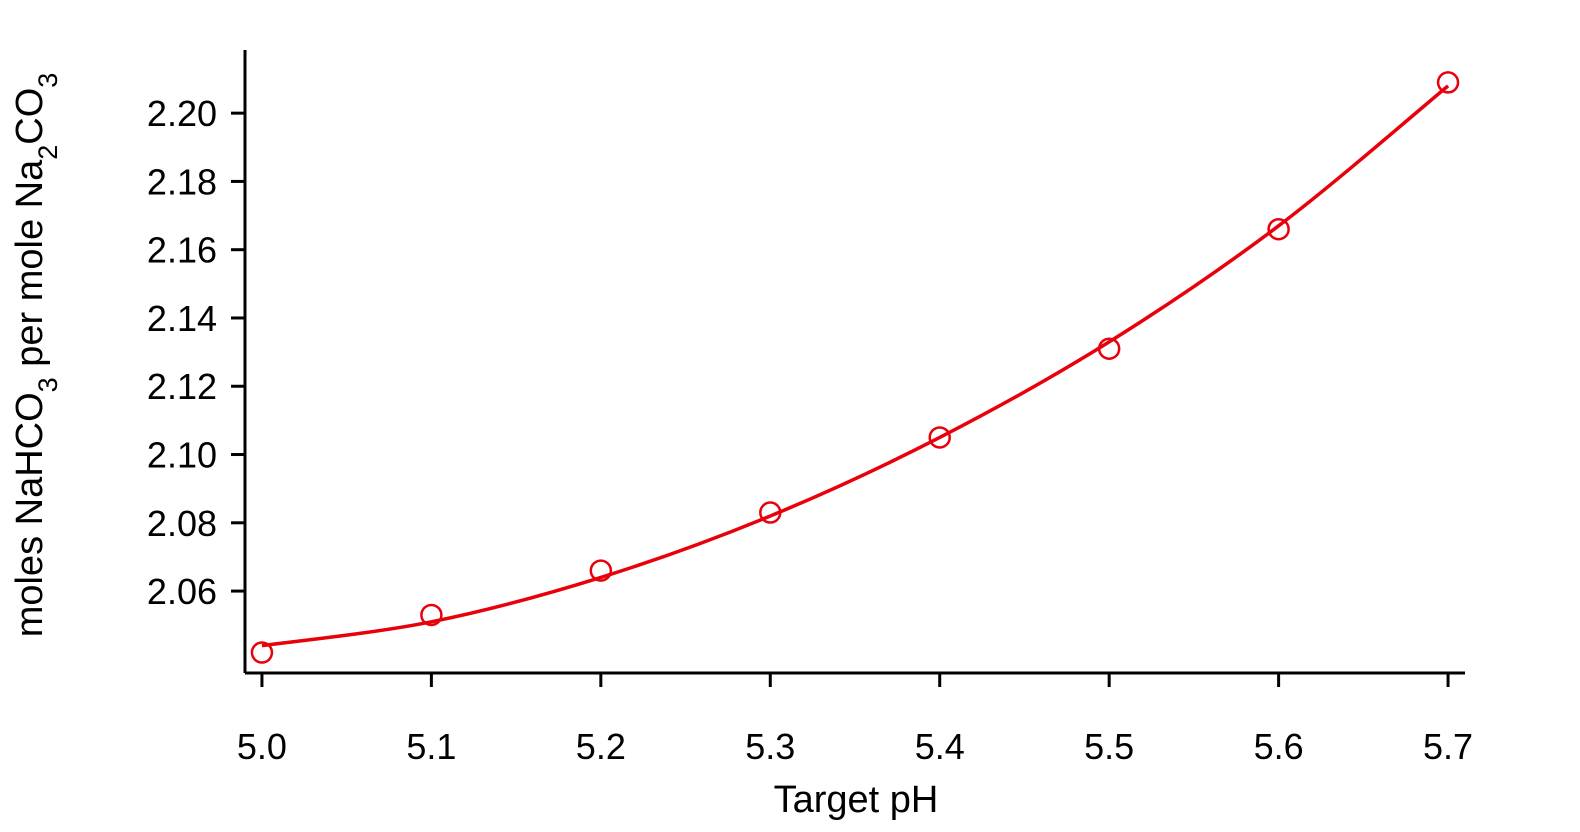  Describe the element at coordinates (182, 318) in the screenshot. I see `y-tick-label: 2.14` at that location.